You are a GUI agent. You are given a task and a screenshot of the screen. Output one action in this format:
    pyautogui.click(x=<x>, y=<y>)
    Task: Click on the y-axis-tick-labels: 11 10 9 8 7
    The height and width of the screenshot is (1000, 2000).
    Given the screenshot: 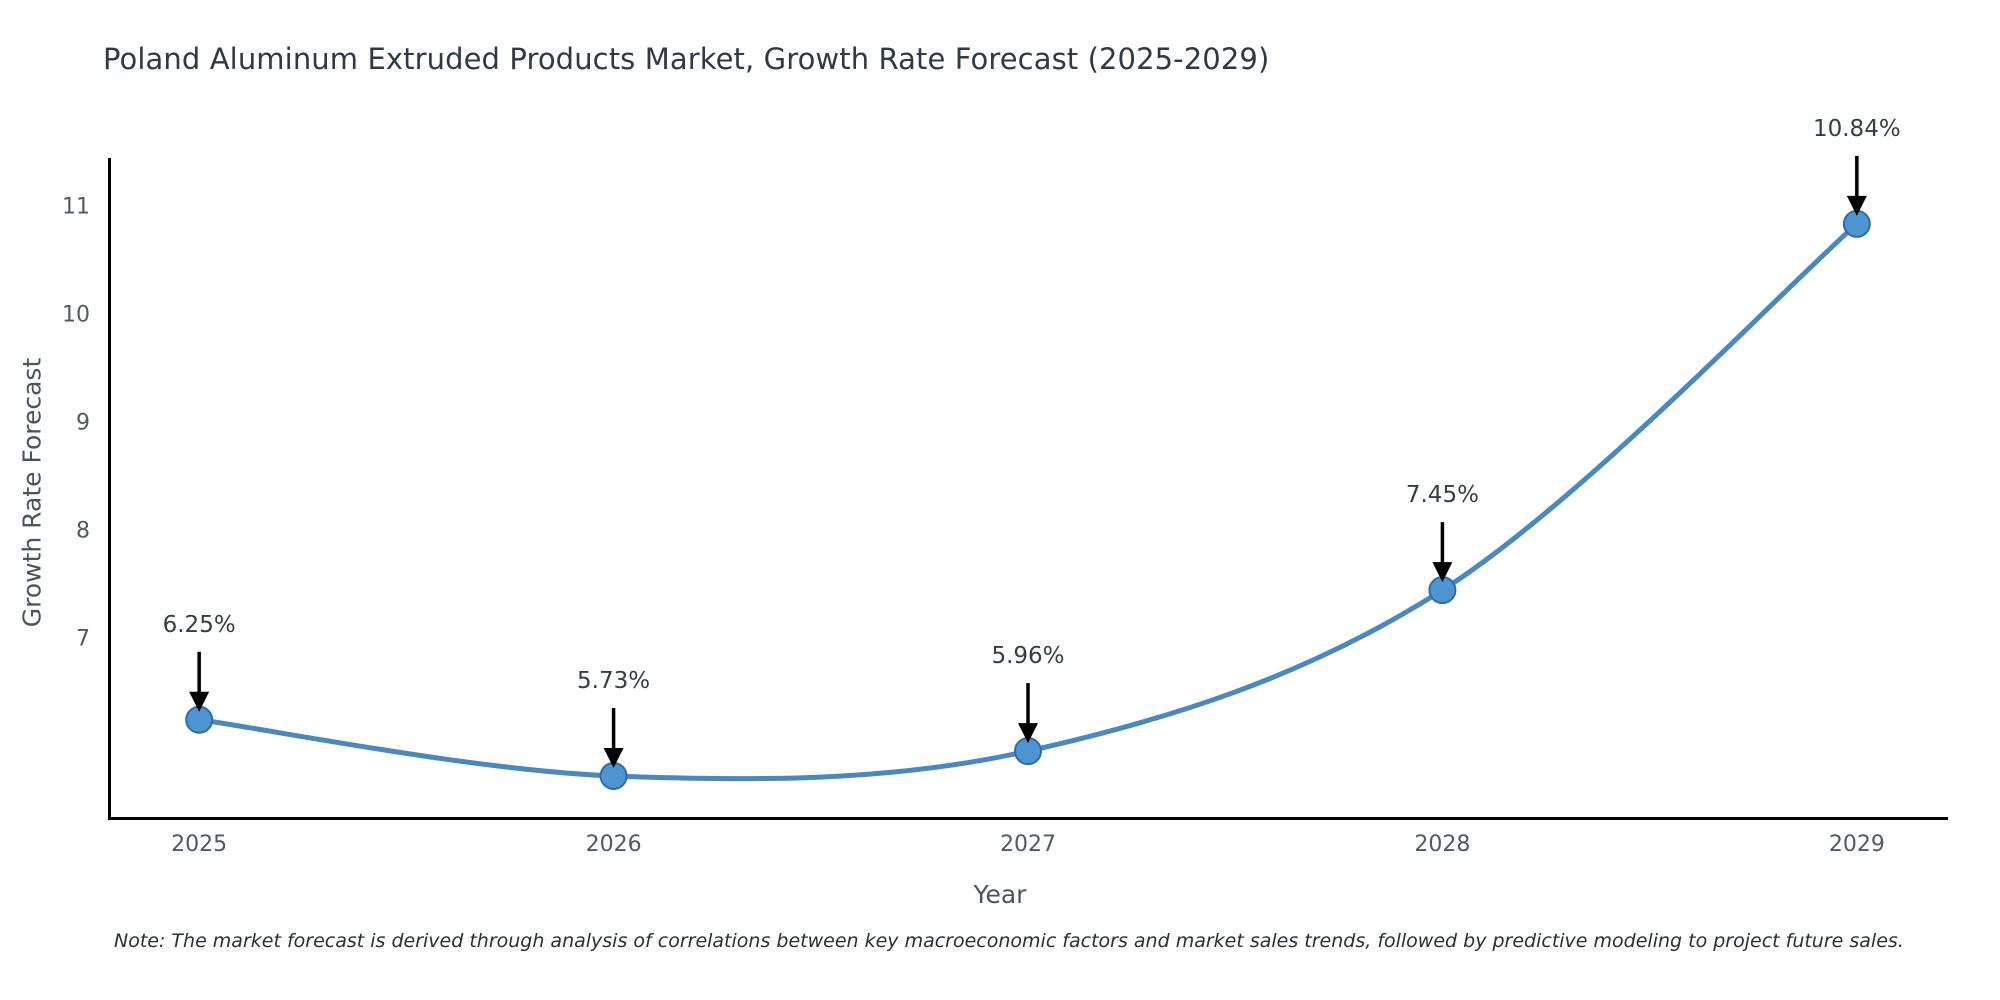 What is the action you would take?
    pyautogui.click(x=45, y=500)
    